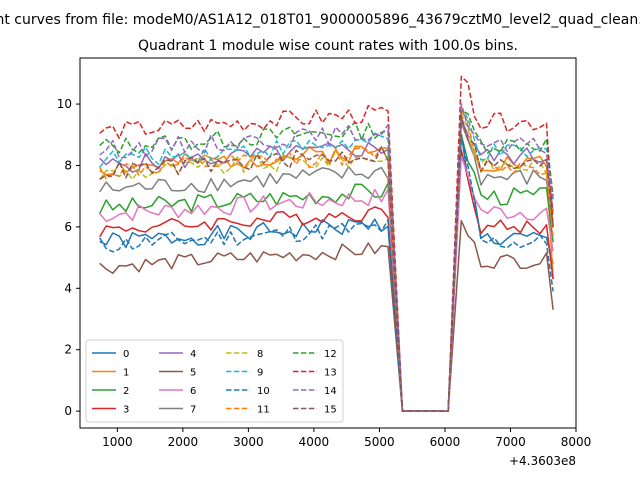  Describe the element at coordinates (68, 257) in the screenshot. I see `y-axis: 0 2 4 6 8 10` at that location.